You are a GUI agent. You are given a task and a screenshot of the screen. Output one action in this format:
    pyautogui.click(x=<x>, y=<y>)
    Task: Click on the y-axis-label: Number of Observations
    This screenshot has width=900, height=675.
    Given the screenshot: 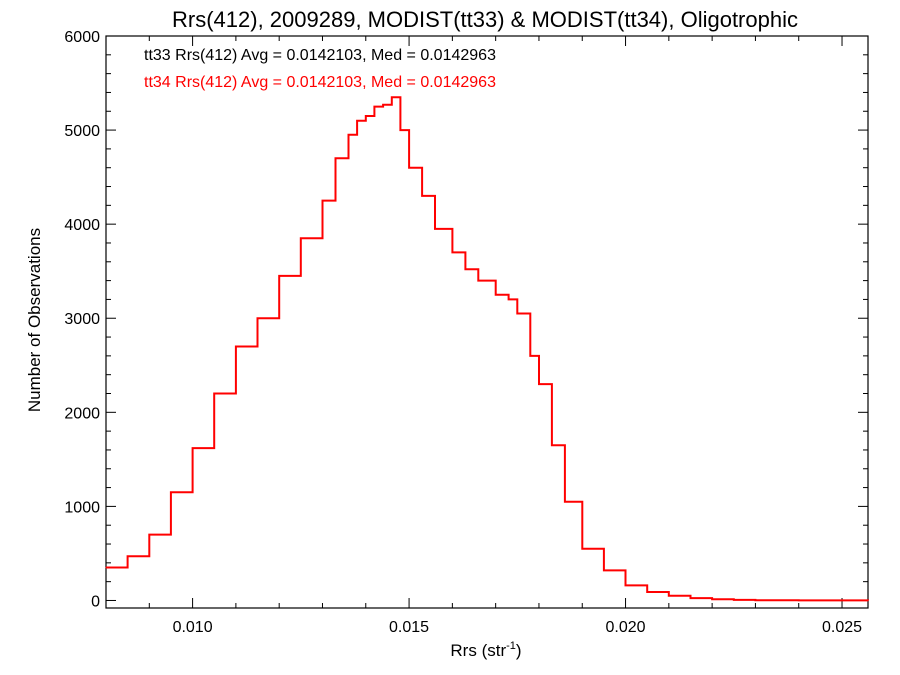 What is the action you would take?
    pyautogui.click(x=34, y=320)
    